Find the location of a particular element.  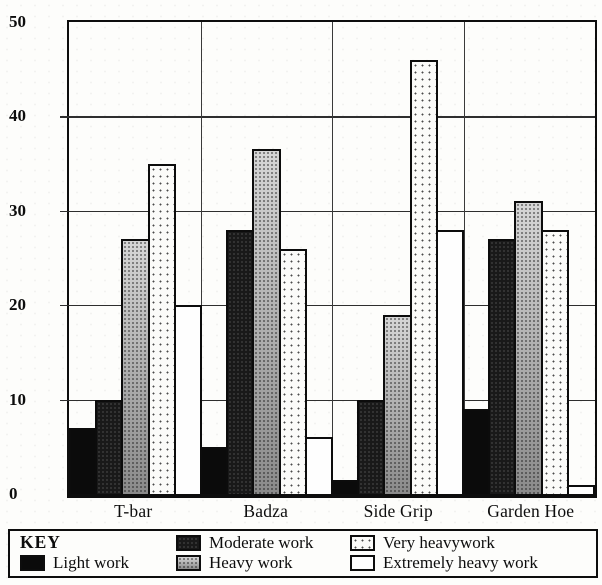

legend-label-moderate-work: Moderate work is located at coordinates (261, 542).